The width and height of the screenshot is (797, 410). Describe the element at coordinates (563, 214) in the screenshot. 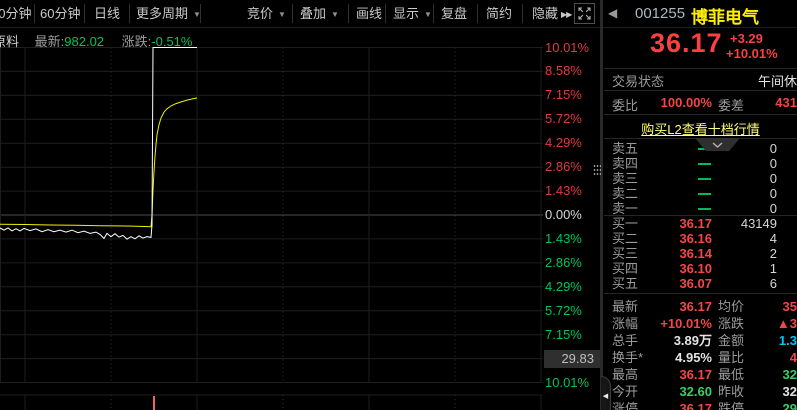

I see `axis-tick-label: 0.00%` at that location.